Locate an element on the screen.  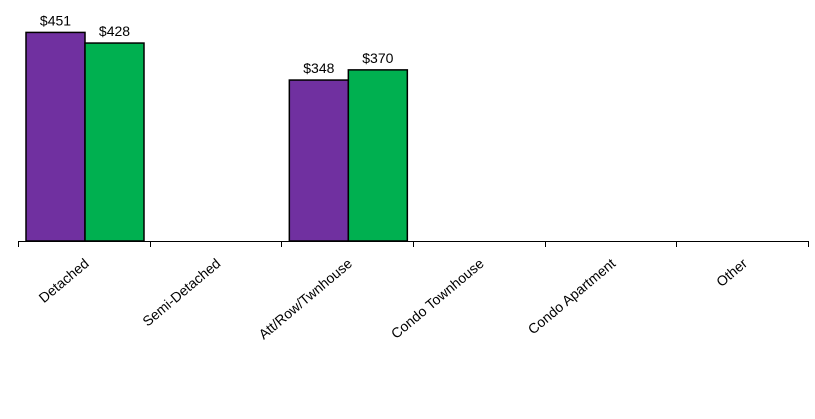
bar-detached-s2 is located at coordinates (114, 142).